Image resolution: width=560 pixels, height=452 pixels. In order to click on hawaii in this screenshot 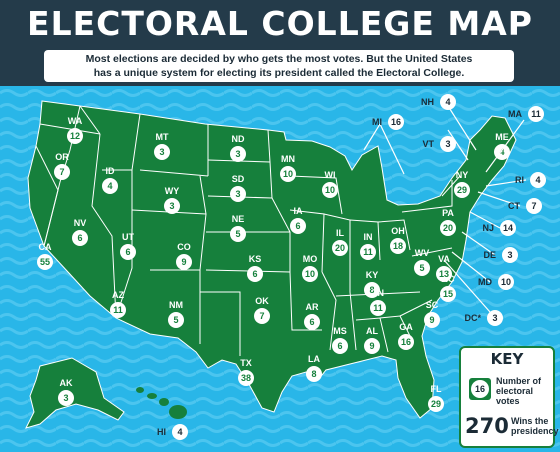, I will do `click(161, 403)`.